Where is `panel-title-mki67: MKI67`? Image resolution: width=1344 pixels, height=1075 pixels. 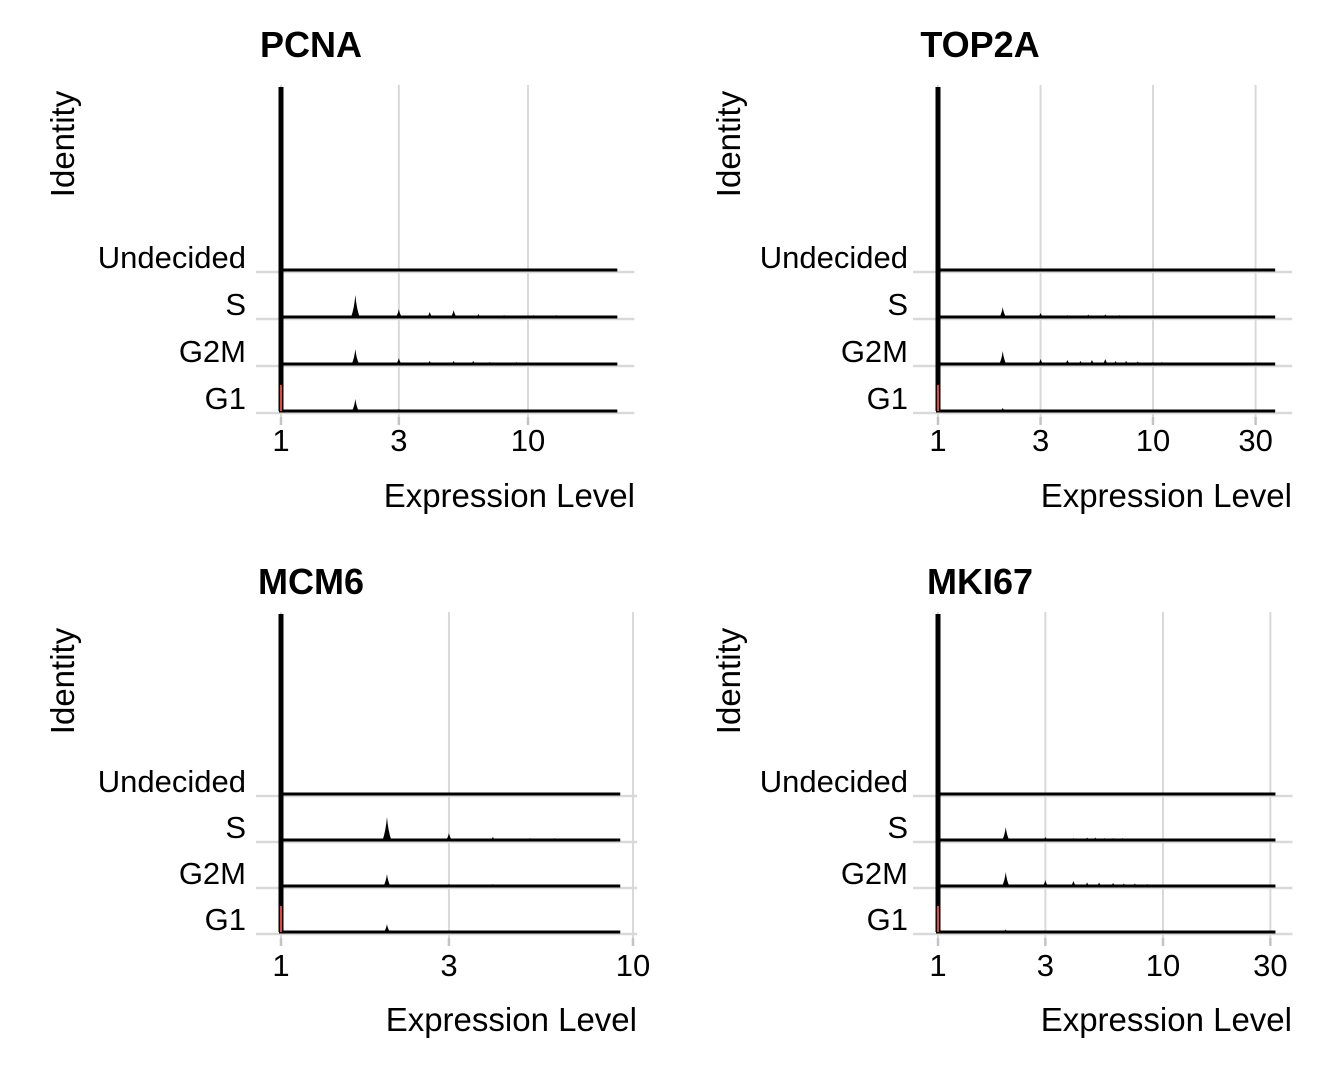
panel-title-mki67: MKI67 is located at coordinates (980, 581).